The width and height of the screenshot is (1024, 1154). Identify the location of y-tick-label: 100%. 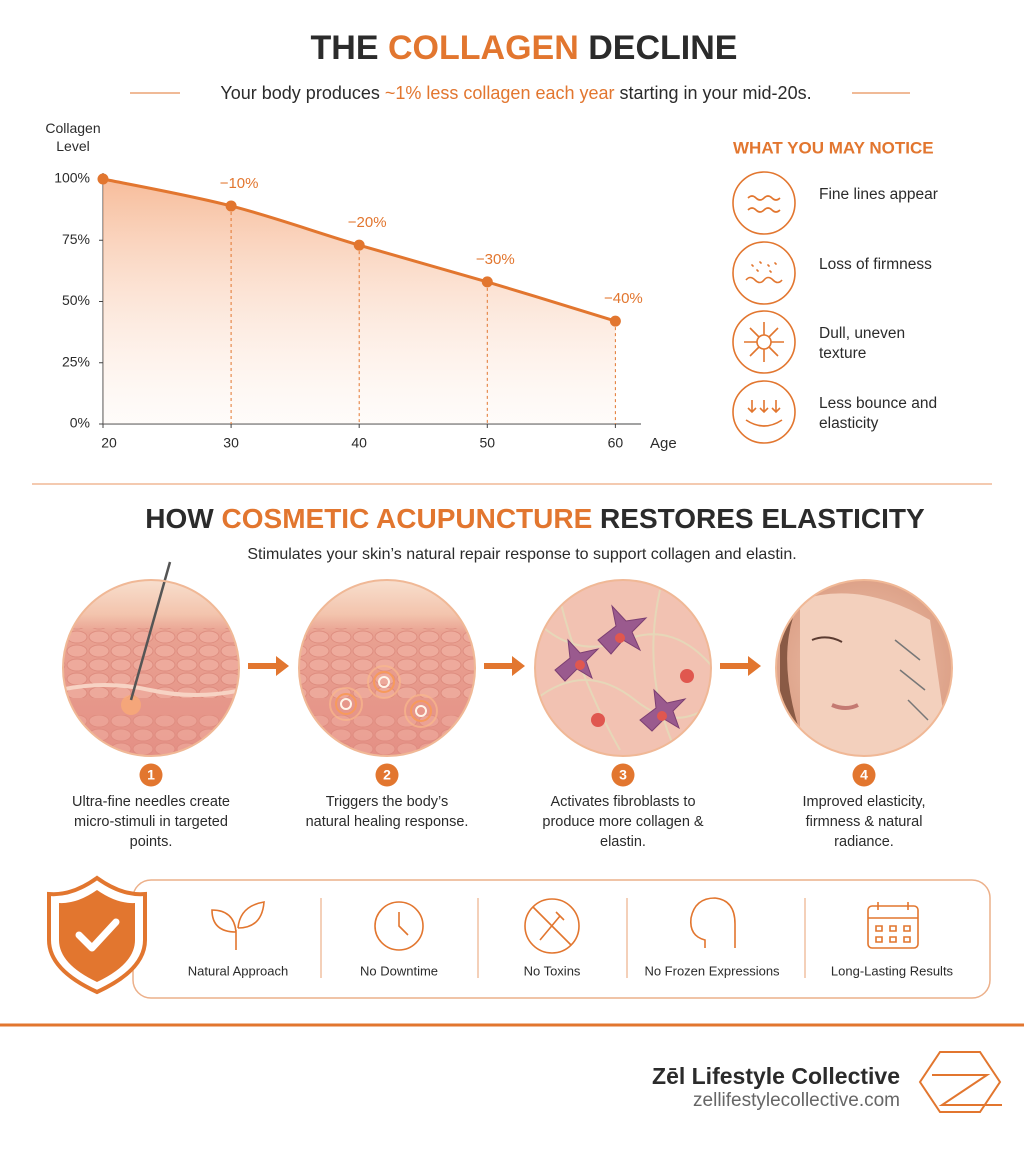
(72, 178).